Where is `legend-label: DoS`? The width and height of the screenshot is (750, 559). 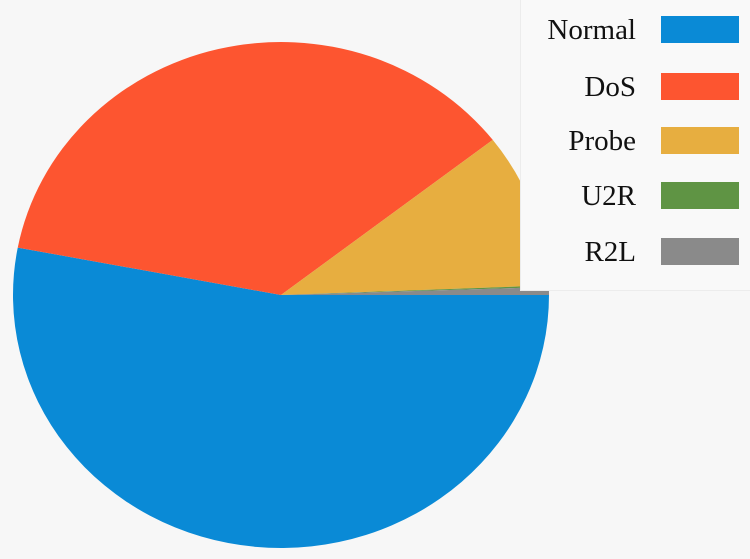
legend-label: DoS is located at coordinates (610, 87).